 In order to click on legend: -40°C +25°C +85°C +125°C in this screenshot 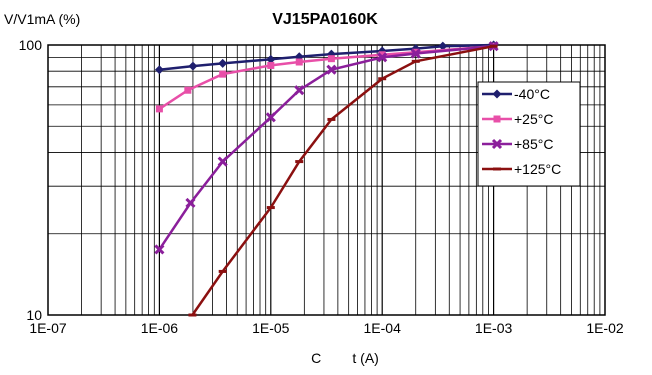, I will do `click(529, 134)`.